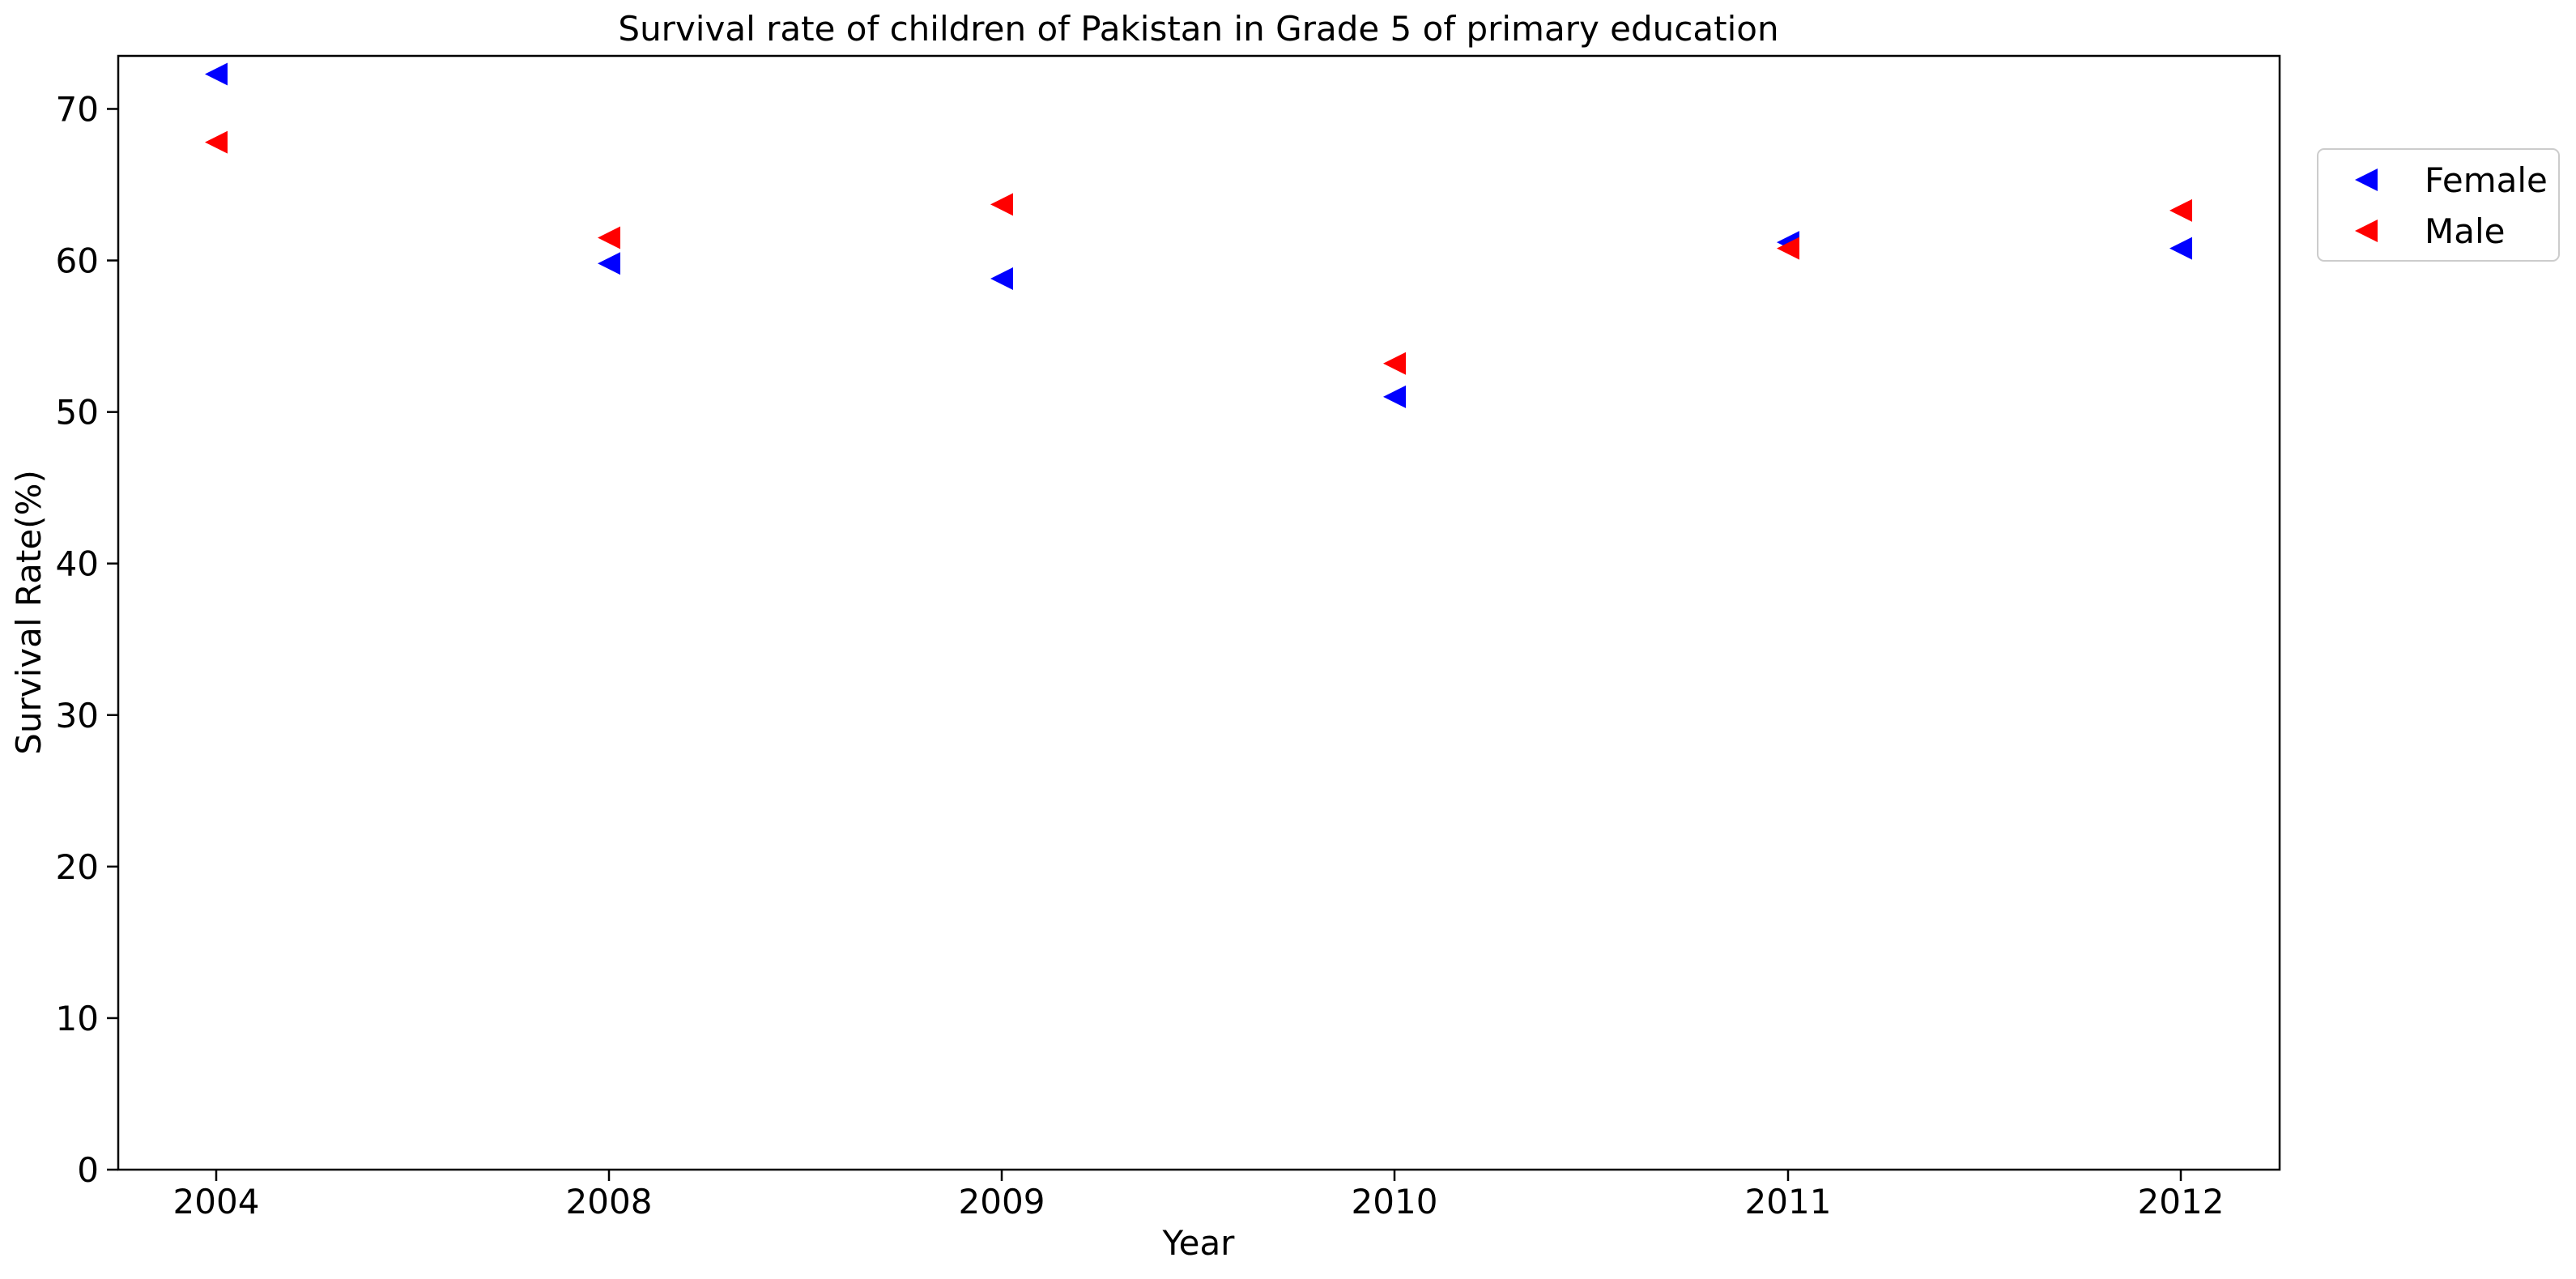  Describe the element at coordinates (216, 74) in the screenshot. I see `point-female-2004` at that location.